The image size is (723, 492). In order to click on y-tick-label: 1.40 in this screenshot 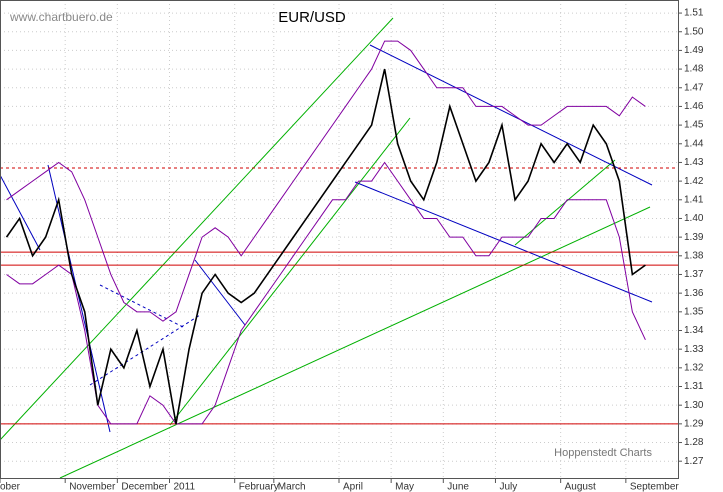, I will do `click(694, 218)`.